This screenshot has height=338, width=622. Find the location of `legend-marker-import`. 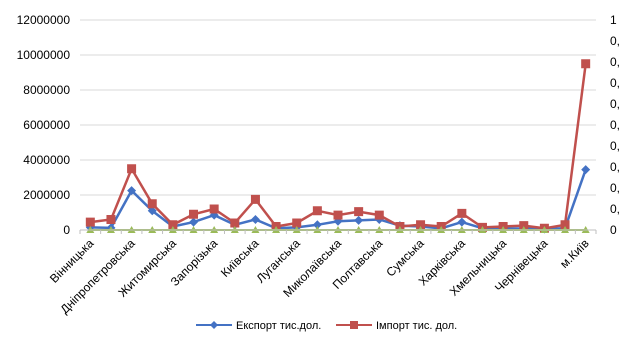

legend-marker-import is located at coordinates (354, 325).